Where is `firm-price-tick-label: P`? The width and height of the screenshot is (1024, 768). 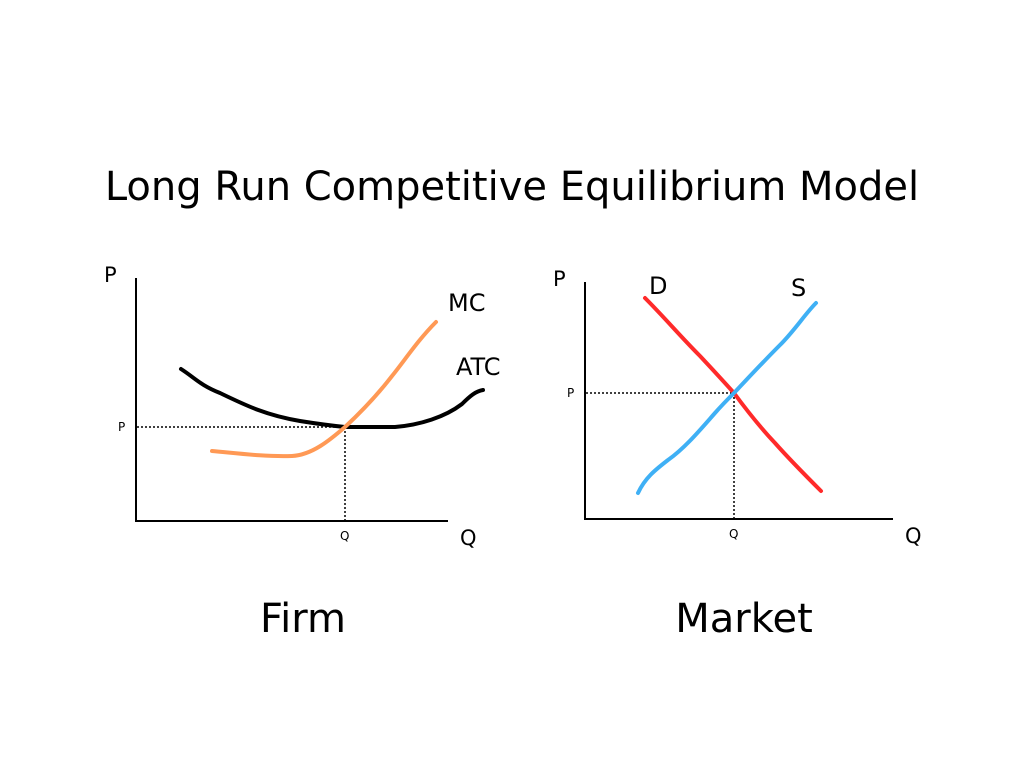
firm-price-tick-label: P is located at coordinates (121, 427).